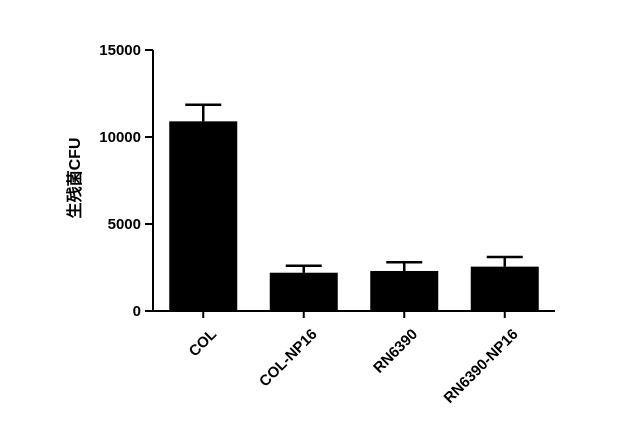 This screenshot has width=640, height=446. What do you see at coordinates (120, 50) in the screenshot?
I see `y-tick-label: 15000` at bounding box center [120, 50].